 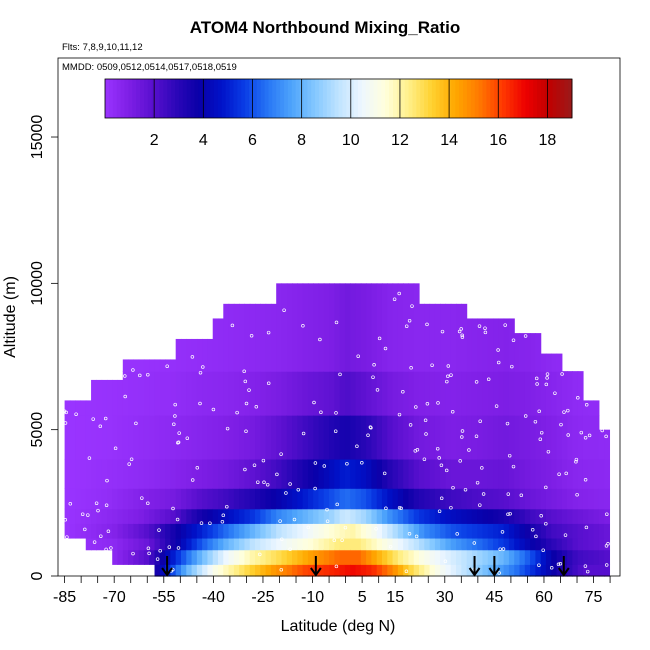 I want to click on flight-arrow, so click(x=474, y=566).